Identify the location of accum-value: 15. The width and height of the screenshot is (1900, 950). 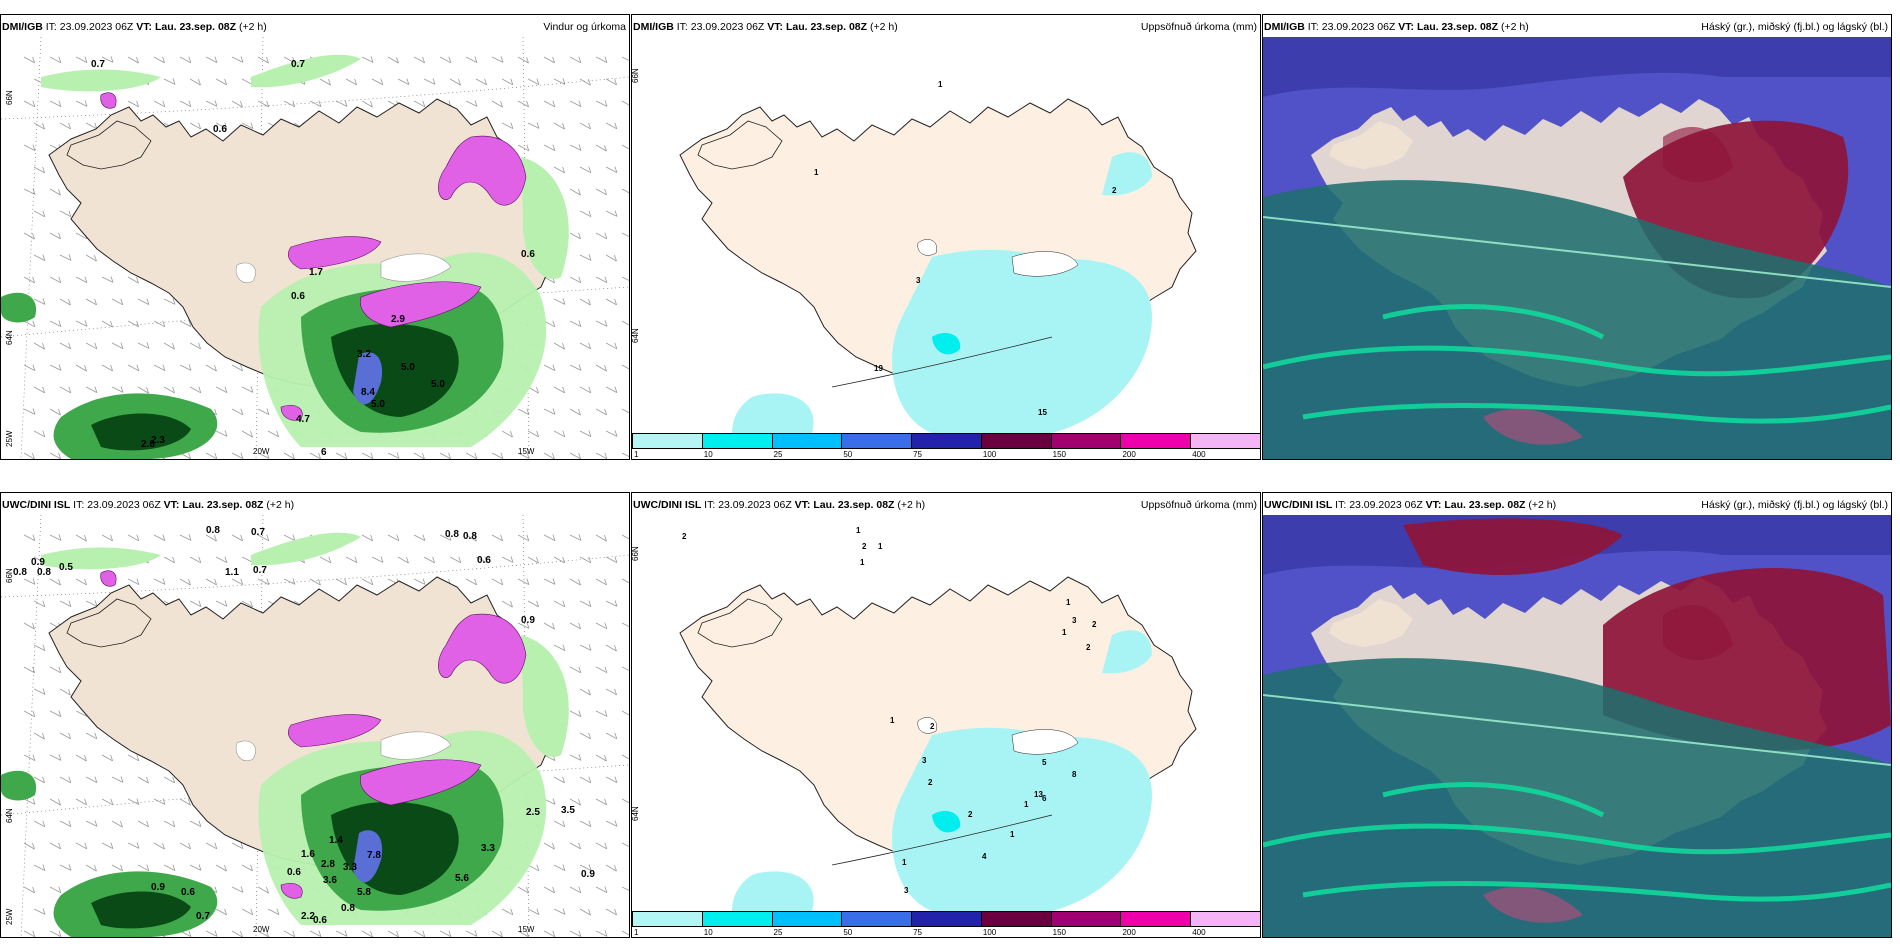
(1042, 412).